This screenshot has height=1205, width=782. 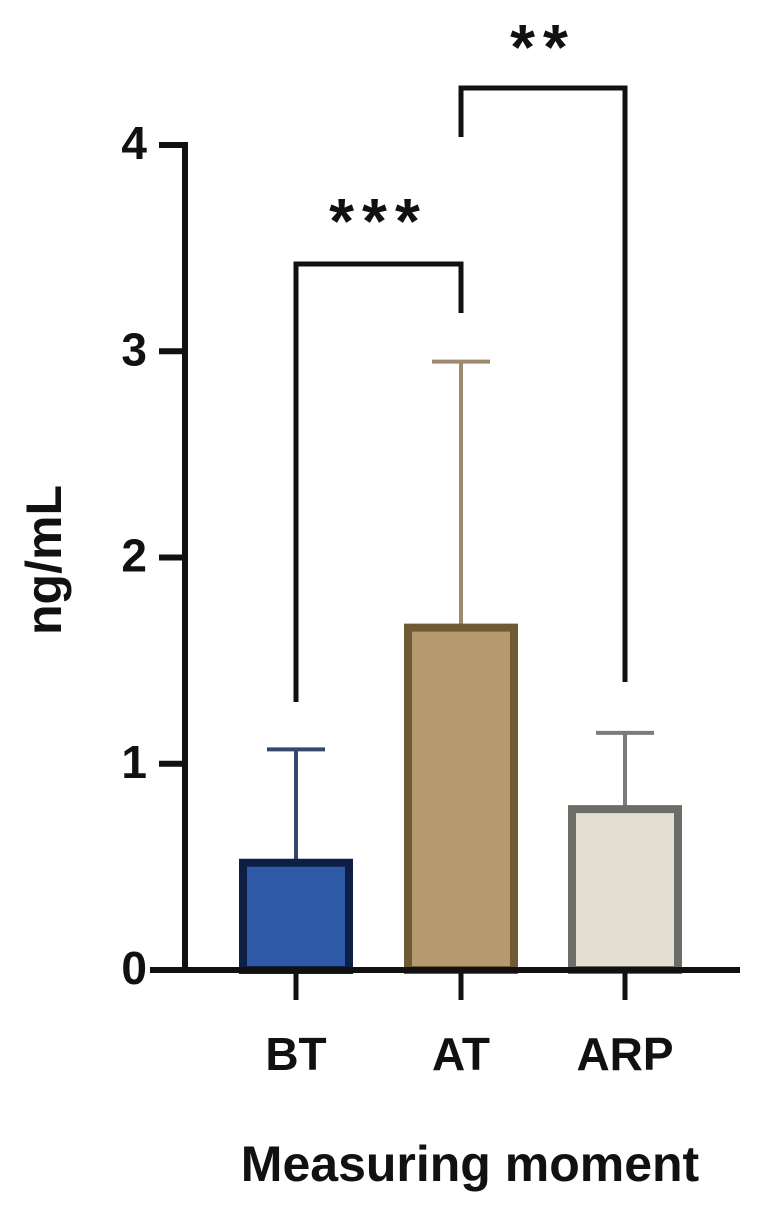 I want to click on x-tick-label: BT, so click(x=295, y=1054).